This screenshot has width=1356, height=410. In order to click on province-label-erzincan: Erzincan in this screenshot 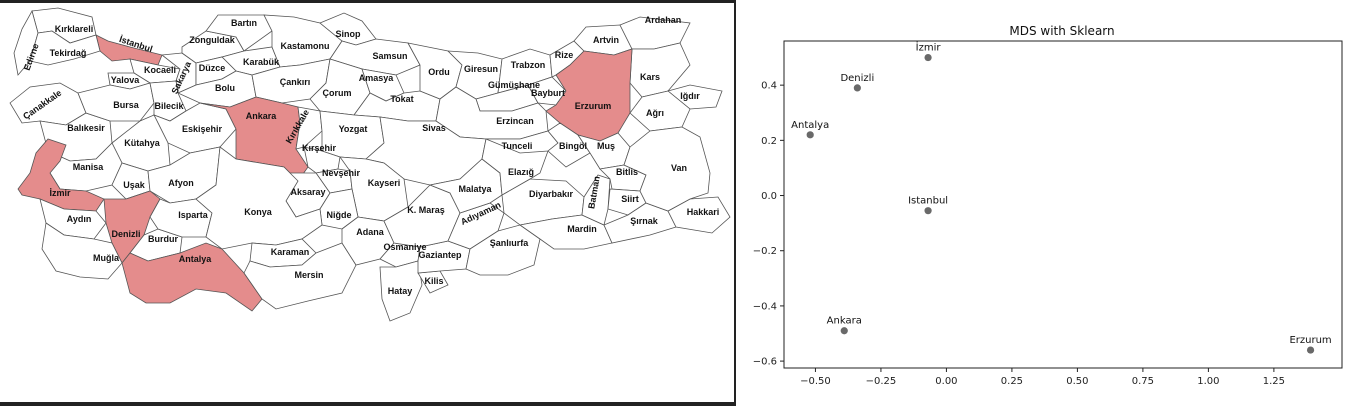, I will do `click(515, 121)`.